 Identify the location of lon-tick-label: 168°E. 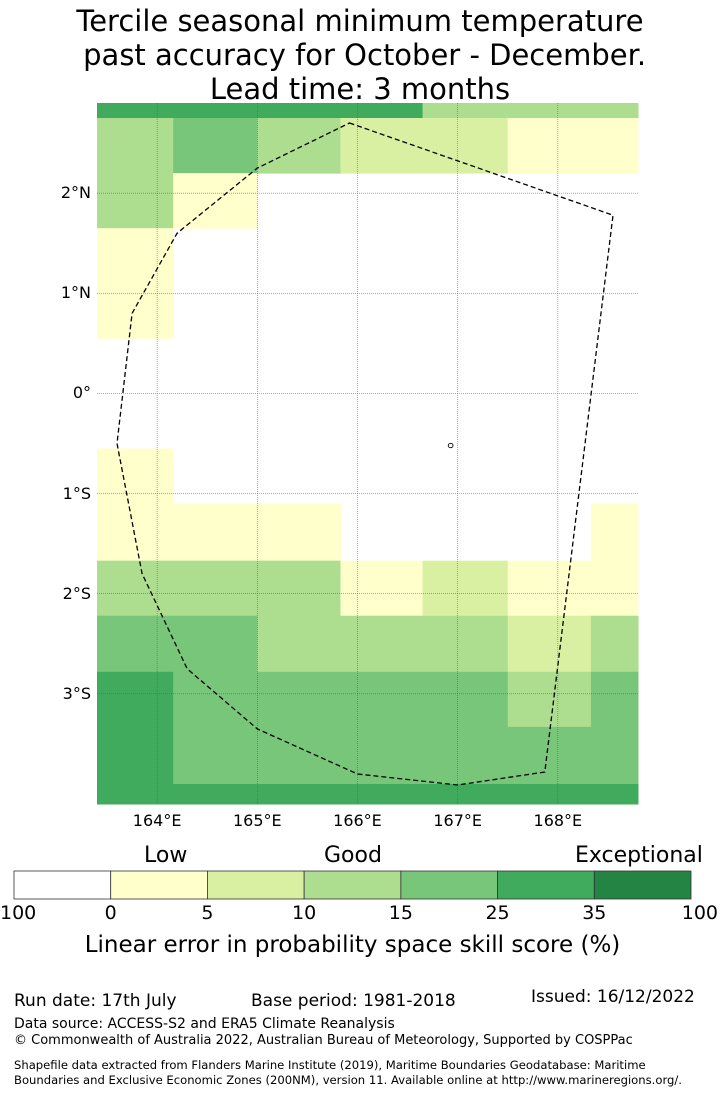
(558, 820).